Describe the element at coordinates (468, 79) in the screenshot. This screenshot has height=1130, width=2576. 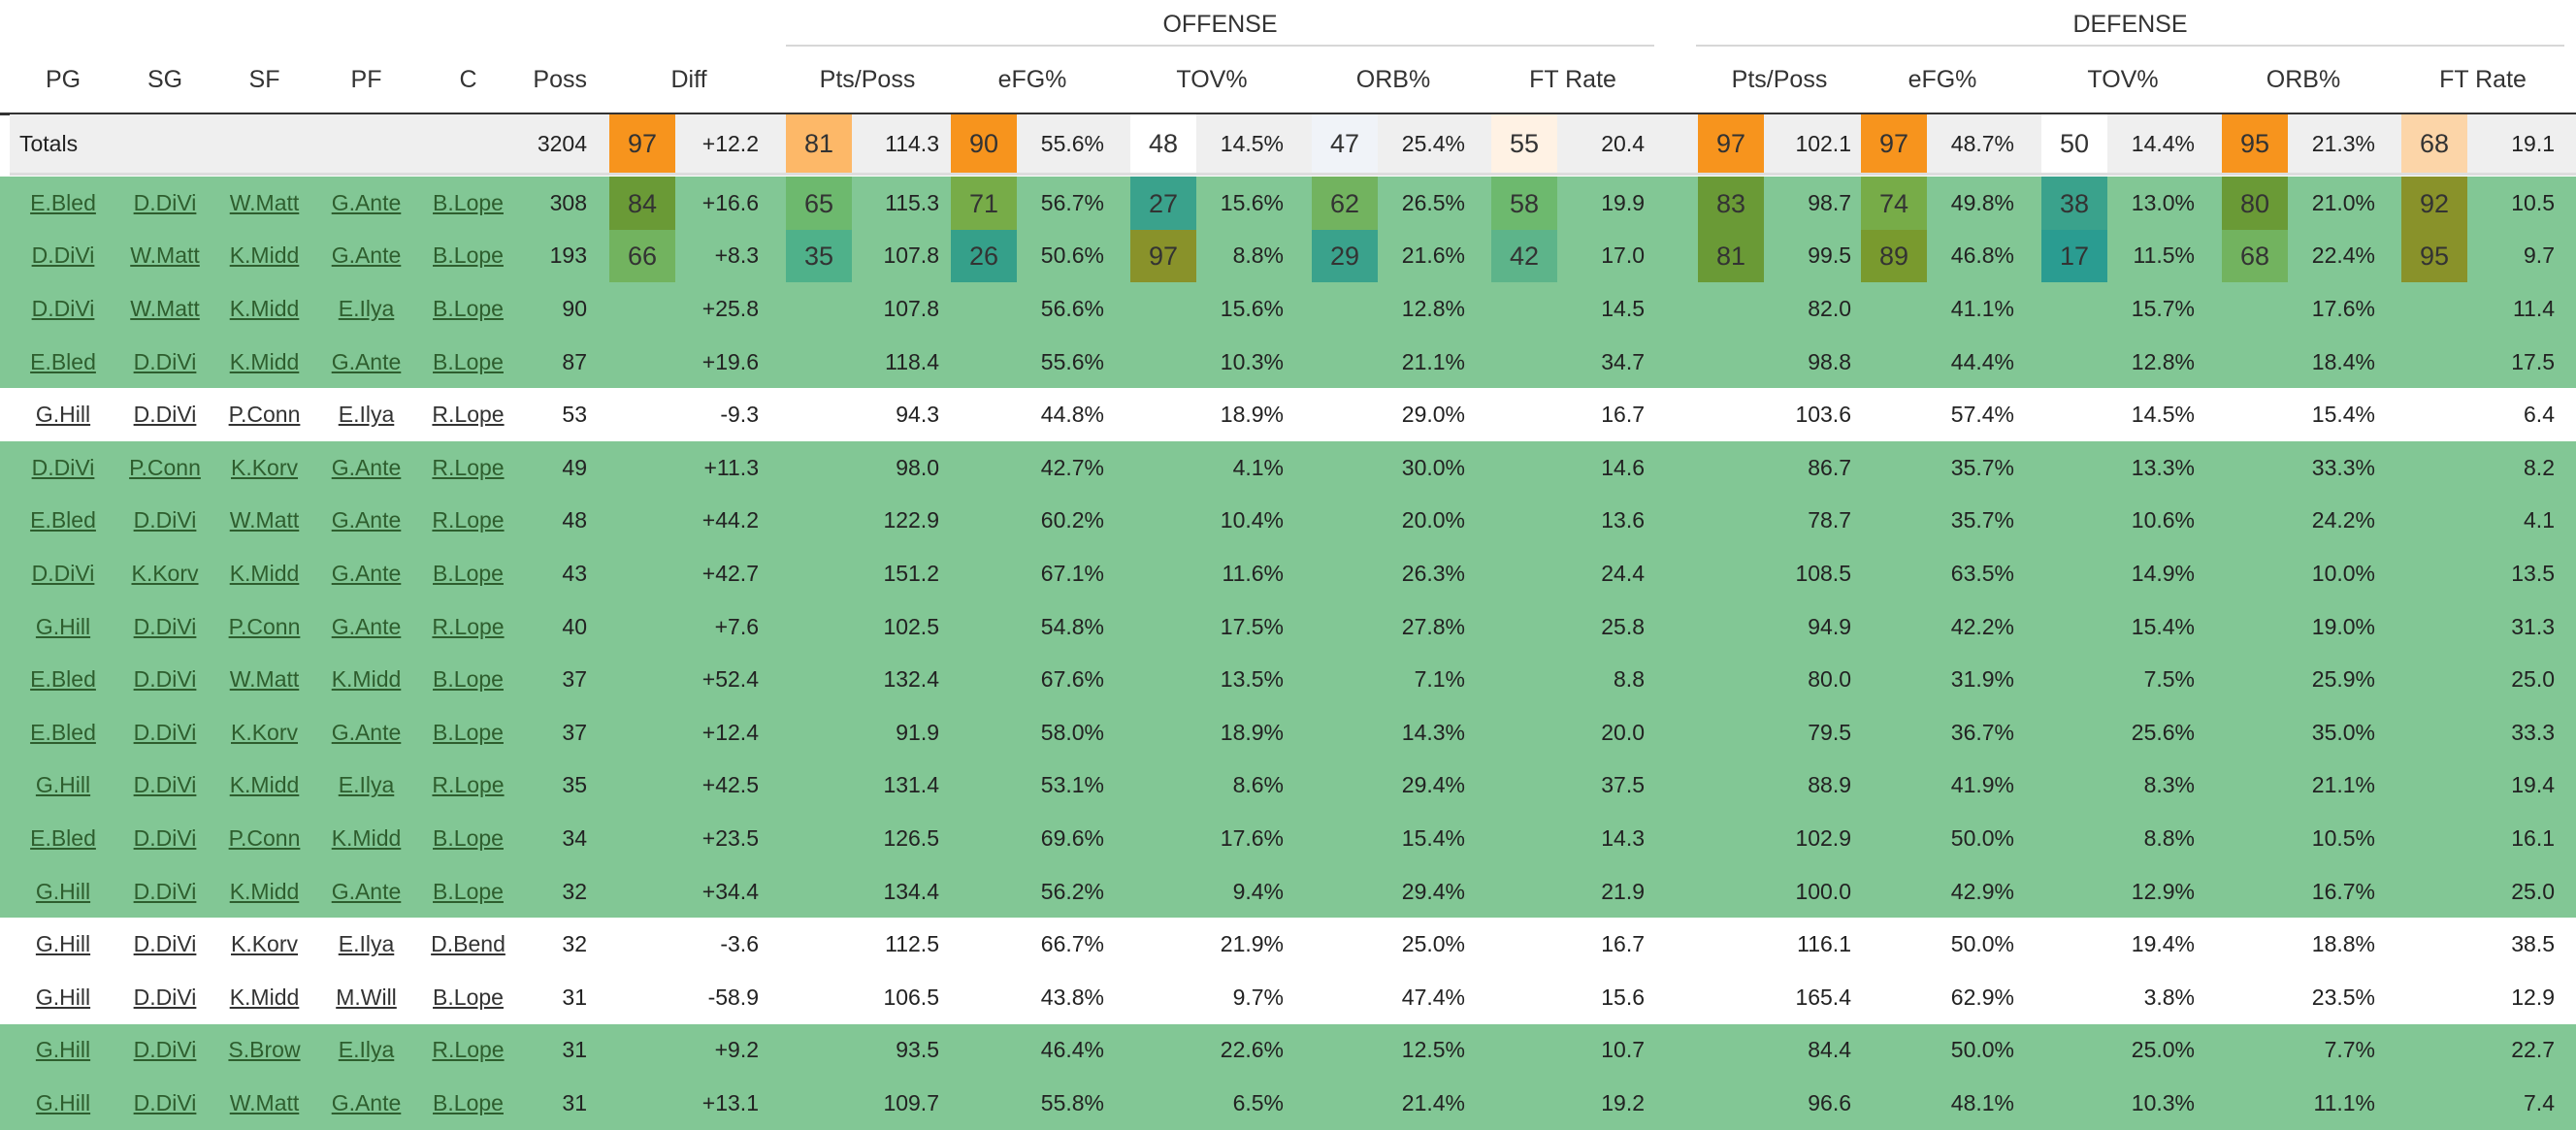
I see `column-header-c: C` at that location.